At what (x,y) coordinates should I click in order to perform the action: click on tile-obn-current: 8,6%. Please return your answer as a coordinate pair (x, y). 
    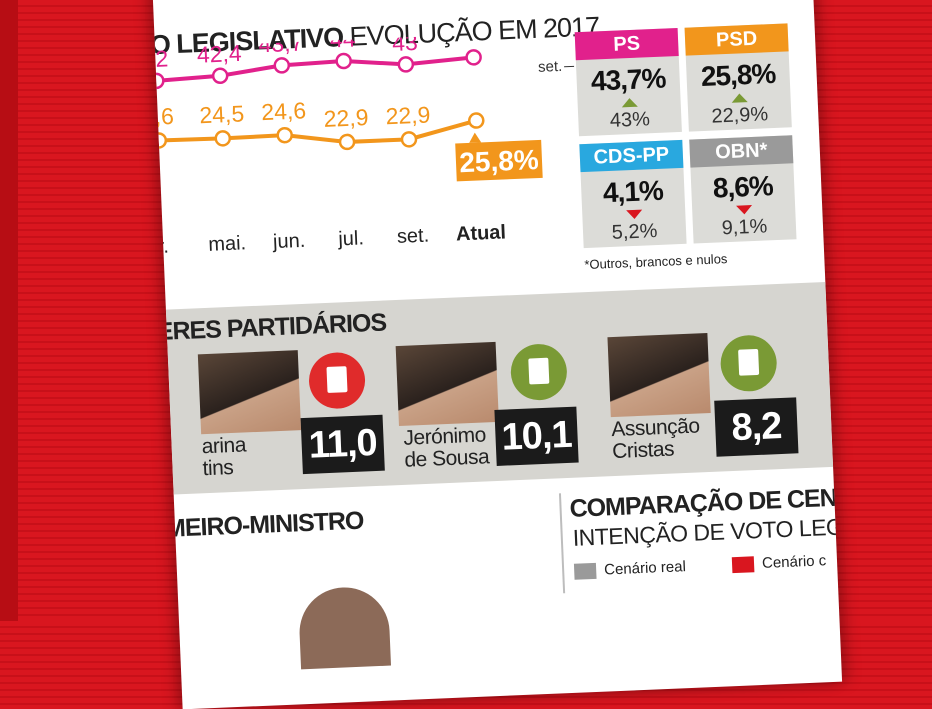
    Looking at the image, I should click on (743, 187).